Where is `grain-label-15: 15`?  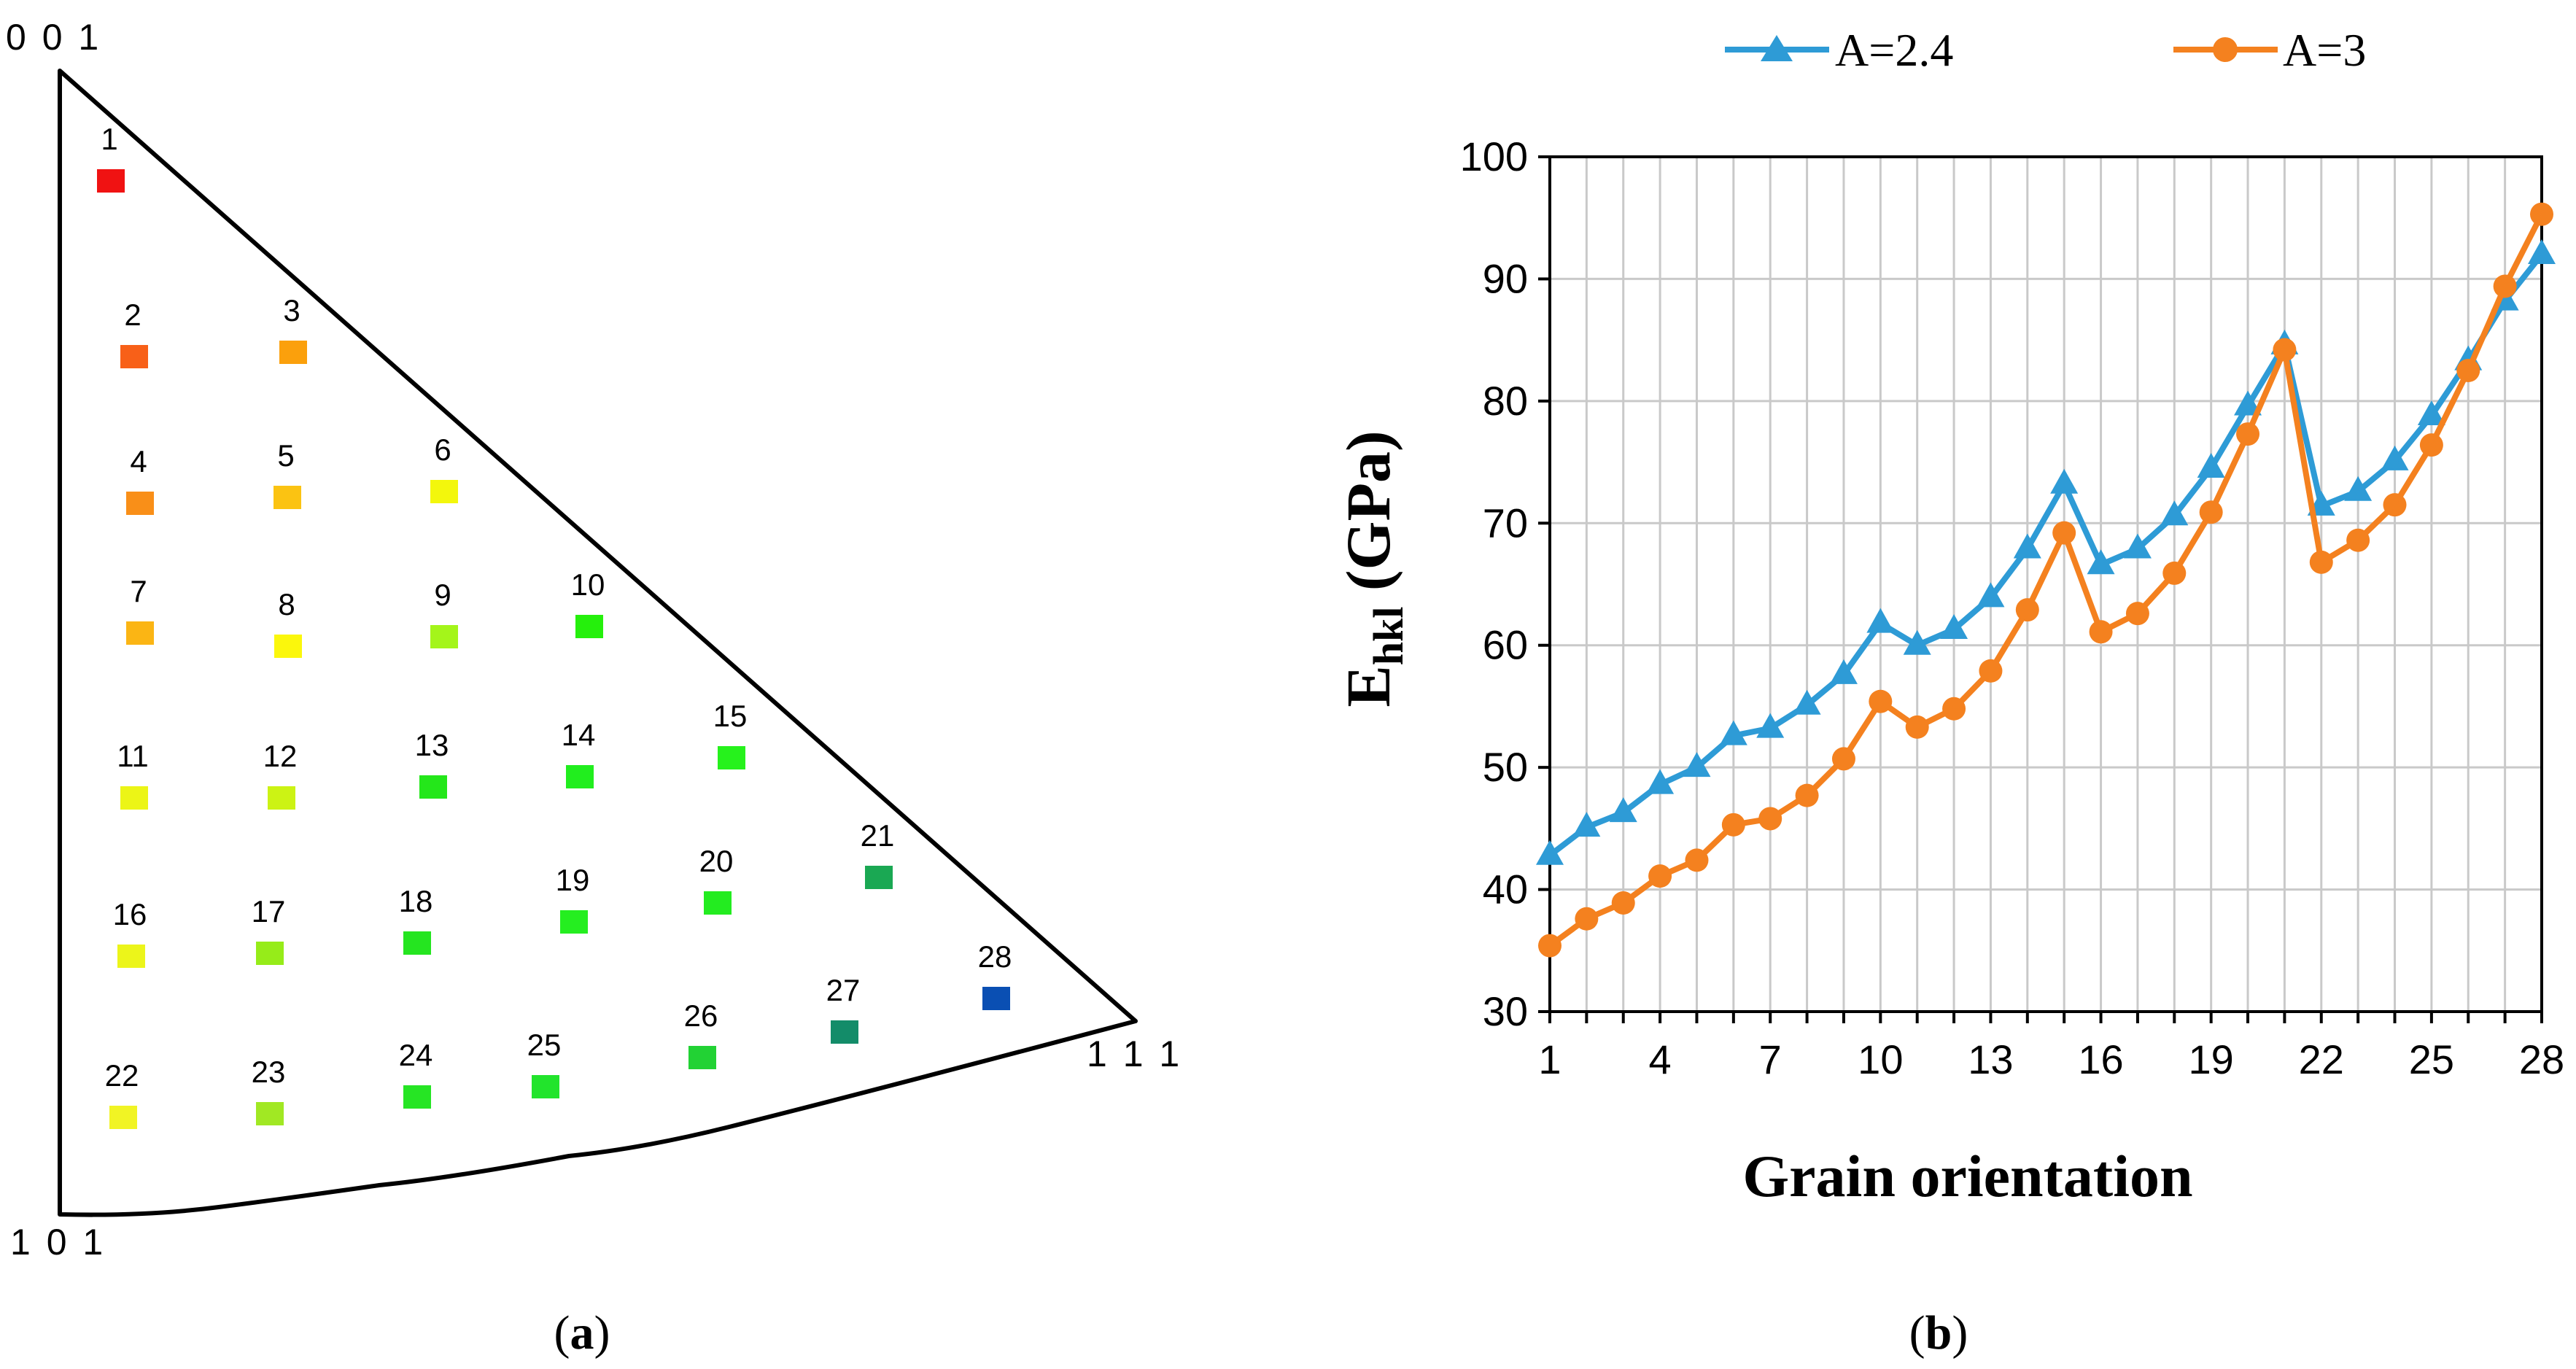
grain-label-15: 15 is located at coordinates (731, 716).